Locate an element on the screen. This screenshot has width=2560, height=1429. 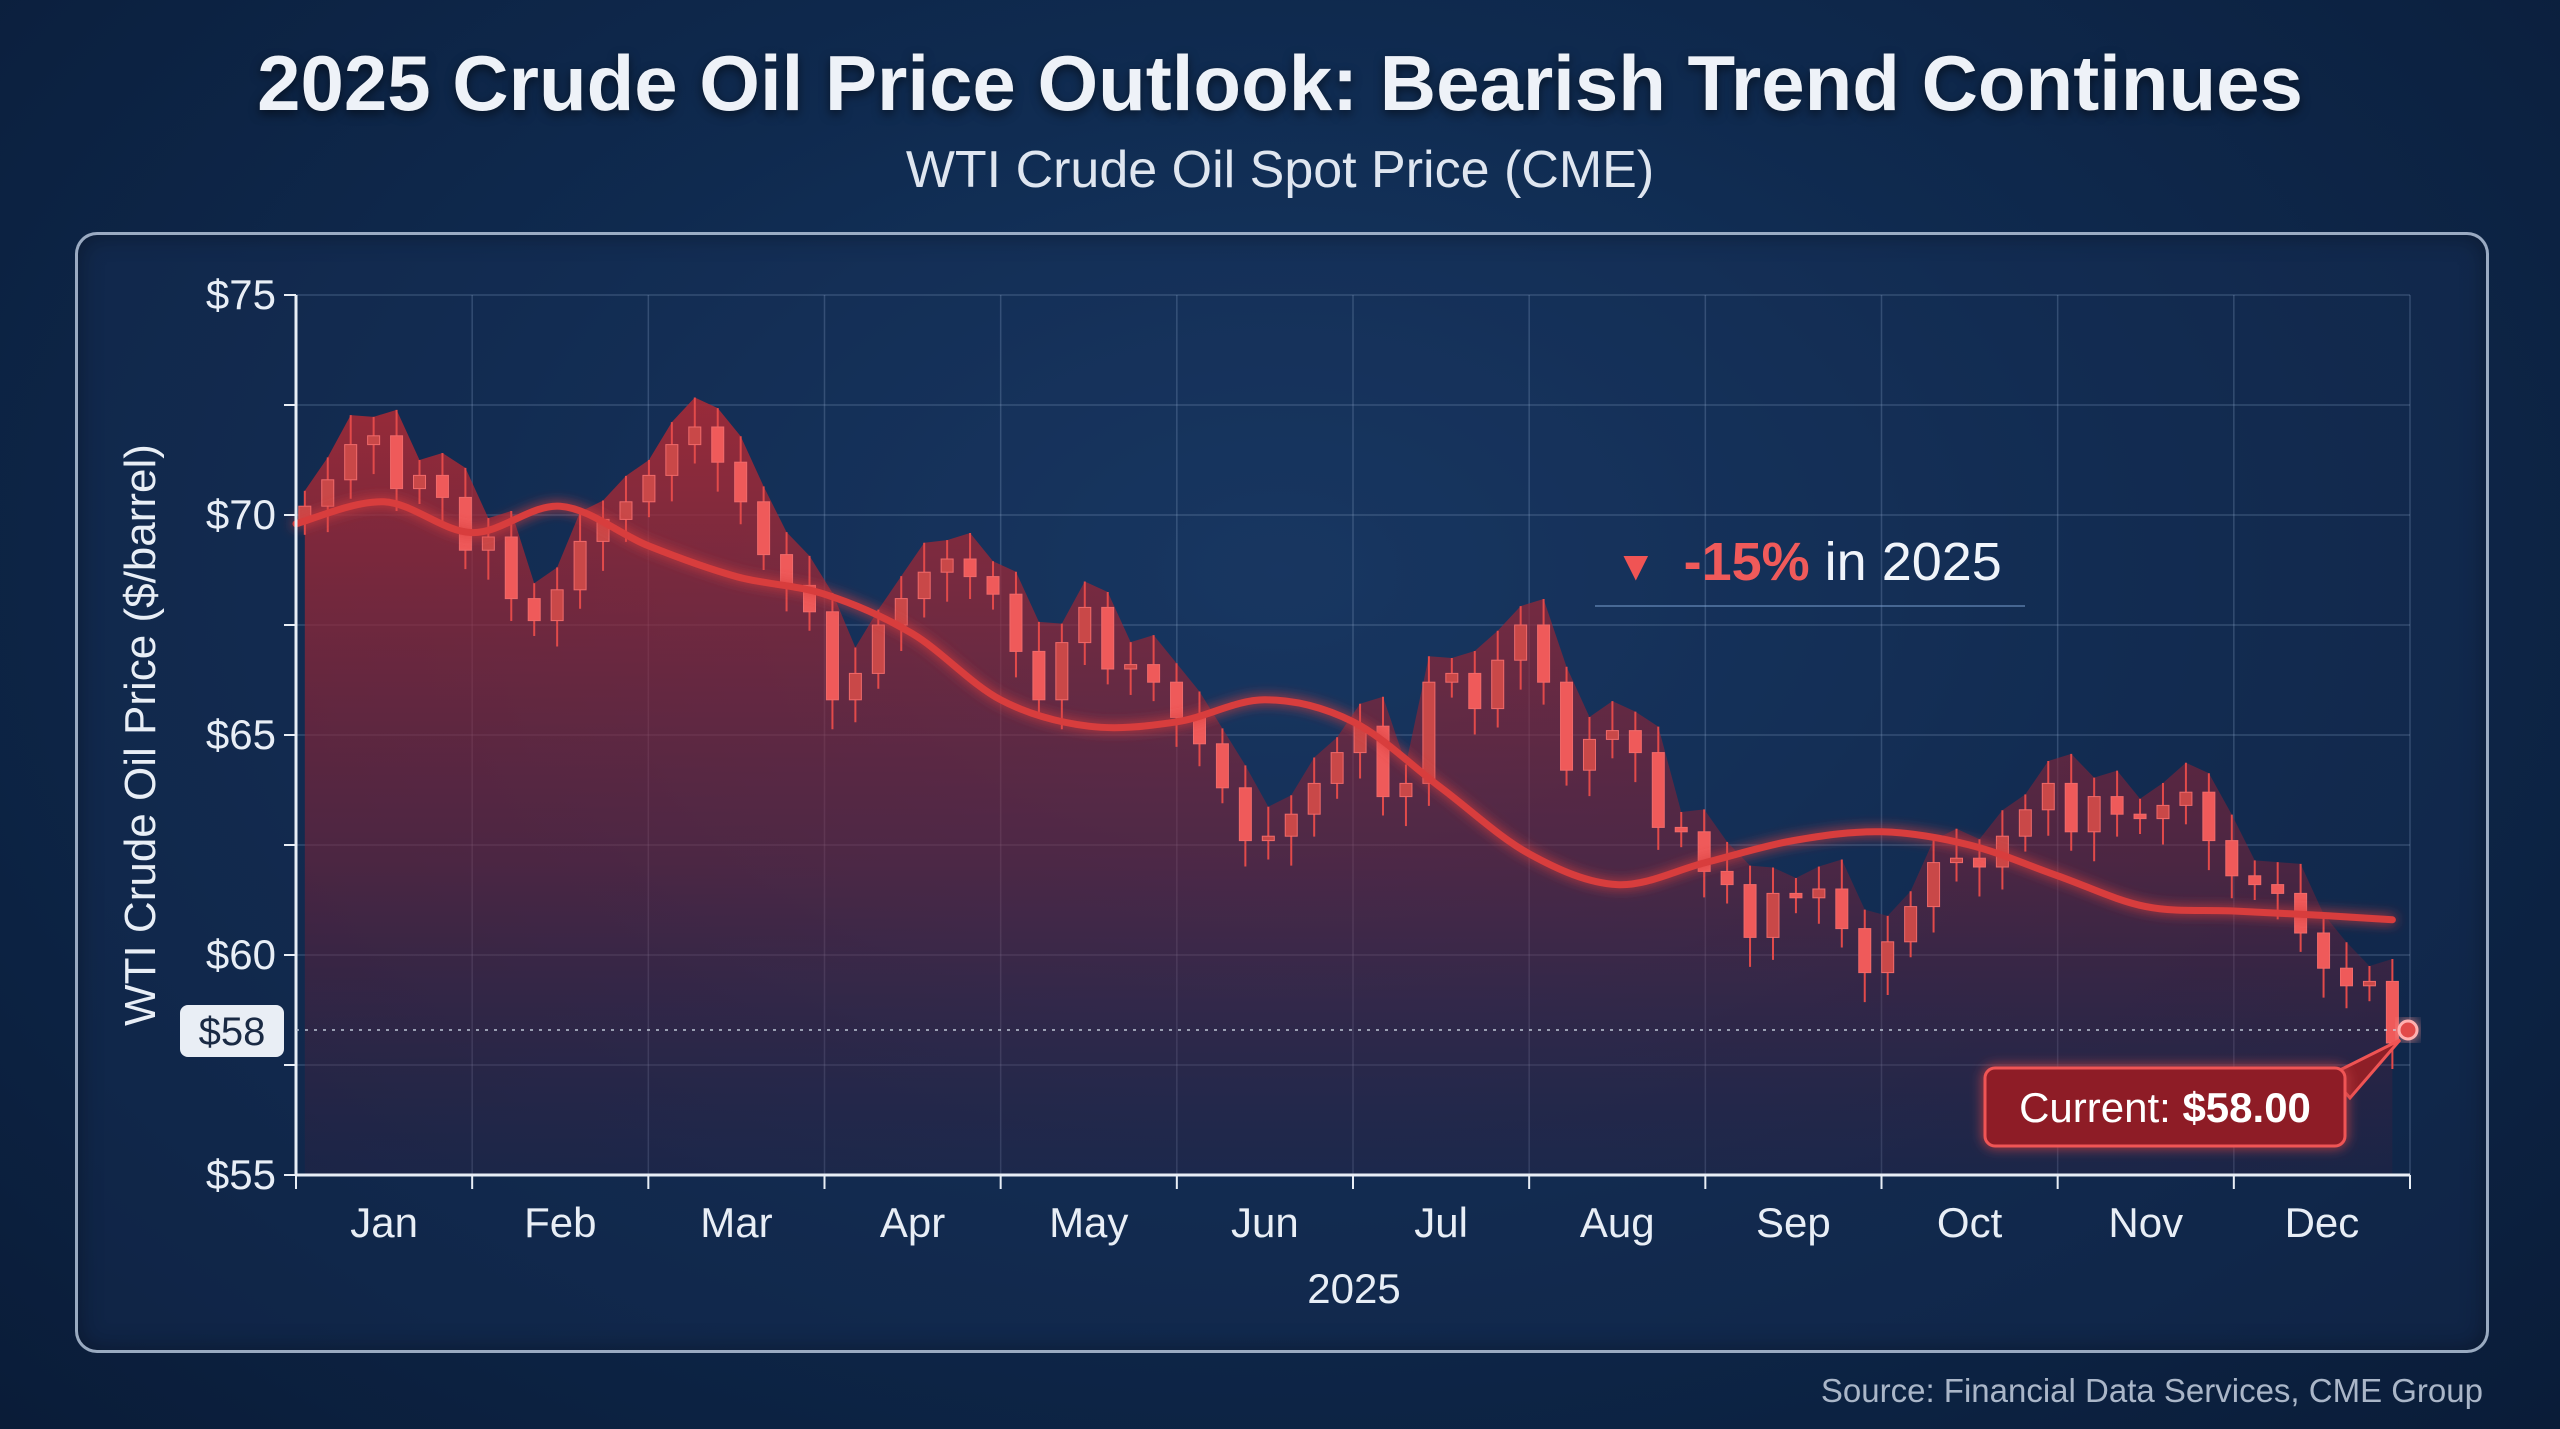
change-text: in 2025 is located at coordinates (1913, 562).